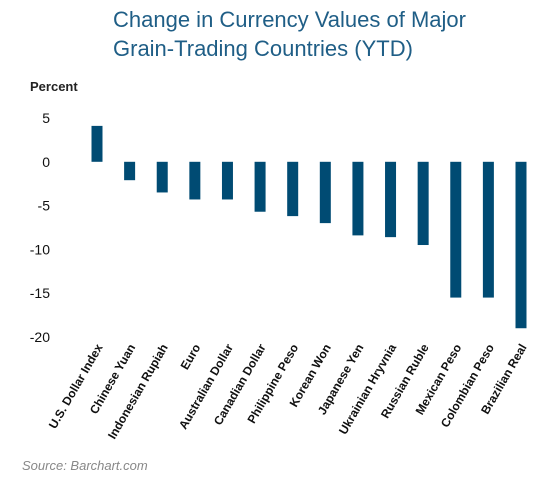 The width and height of the screenshot is (559, 488). Describe the element at coordinates (289, 19) in the screenshot. I see `chart-title-line-1: Change in Currency Values of Major` at that location.